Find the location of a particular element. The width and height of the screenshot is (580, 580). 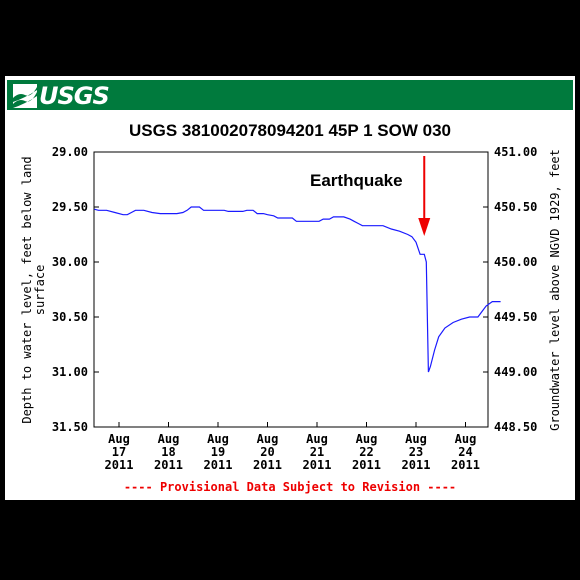

usgs-wave-icon is located at coordinates (25, 96).